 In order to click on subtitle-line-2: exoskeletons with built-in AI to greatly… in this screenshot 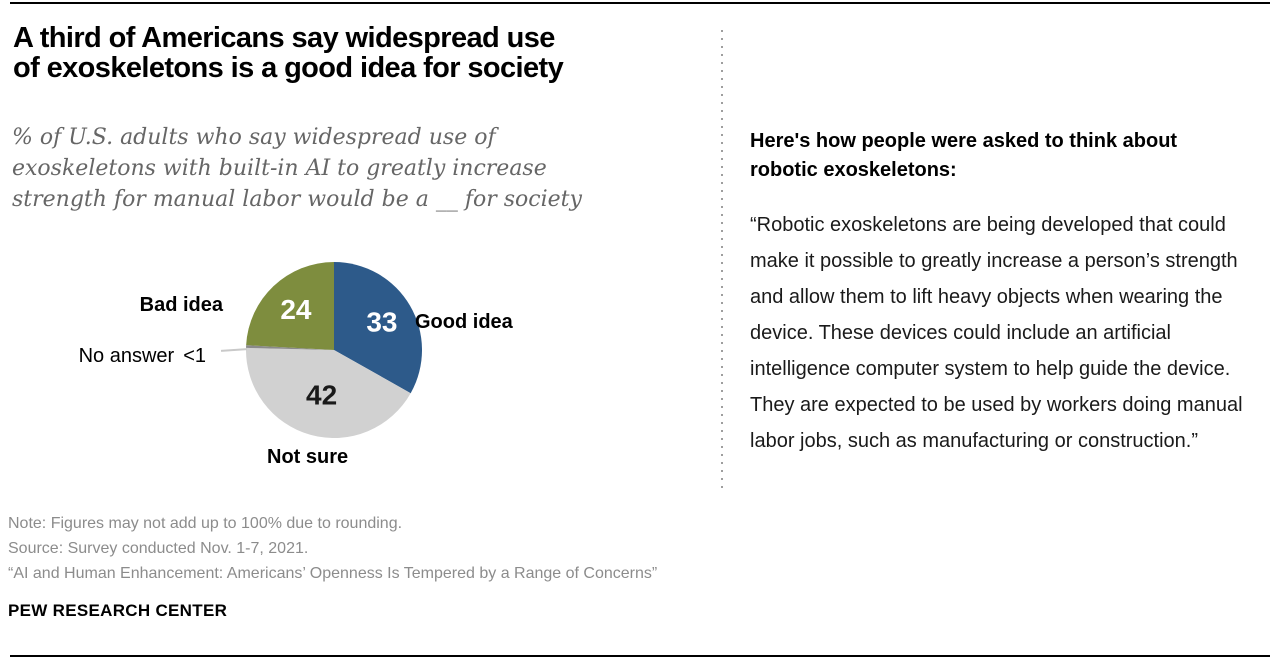, I will do `click(279, 168)`.